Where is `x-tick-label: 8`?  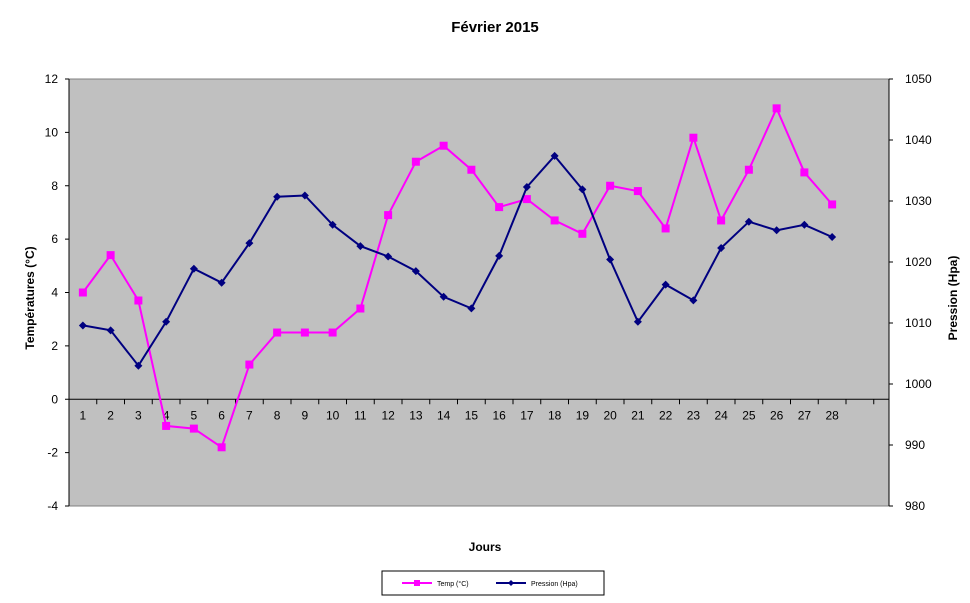
x-tick-label: 8 is located at coordinates (277, 415).